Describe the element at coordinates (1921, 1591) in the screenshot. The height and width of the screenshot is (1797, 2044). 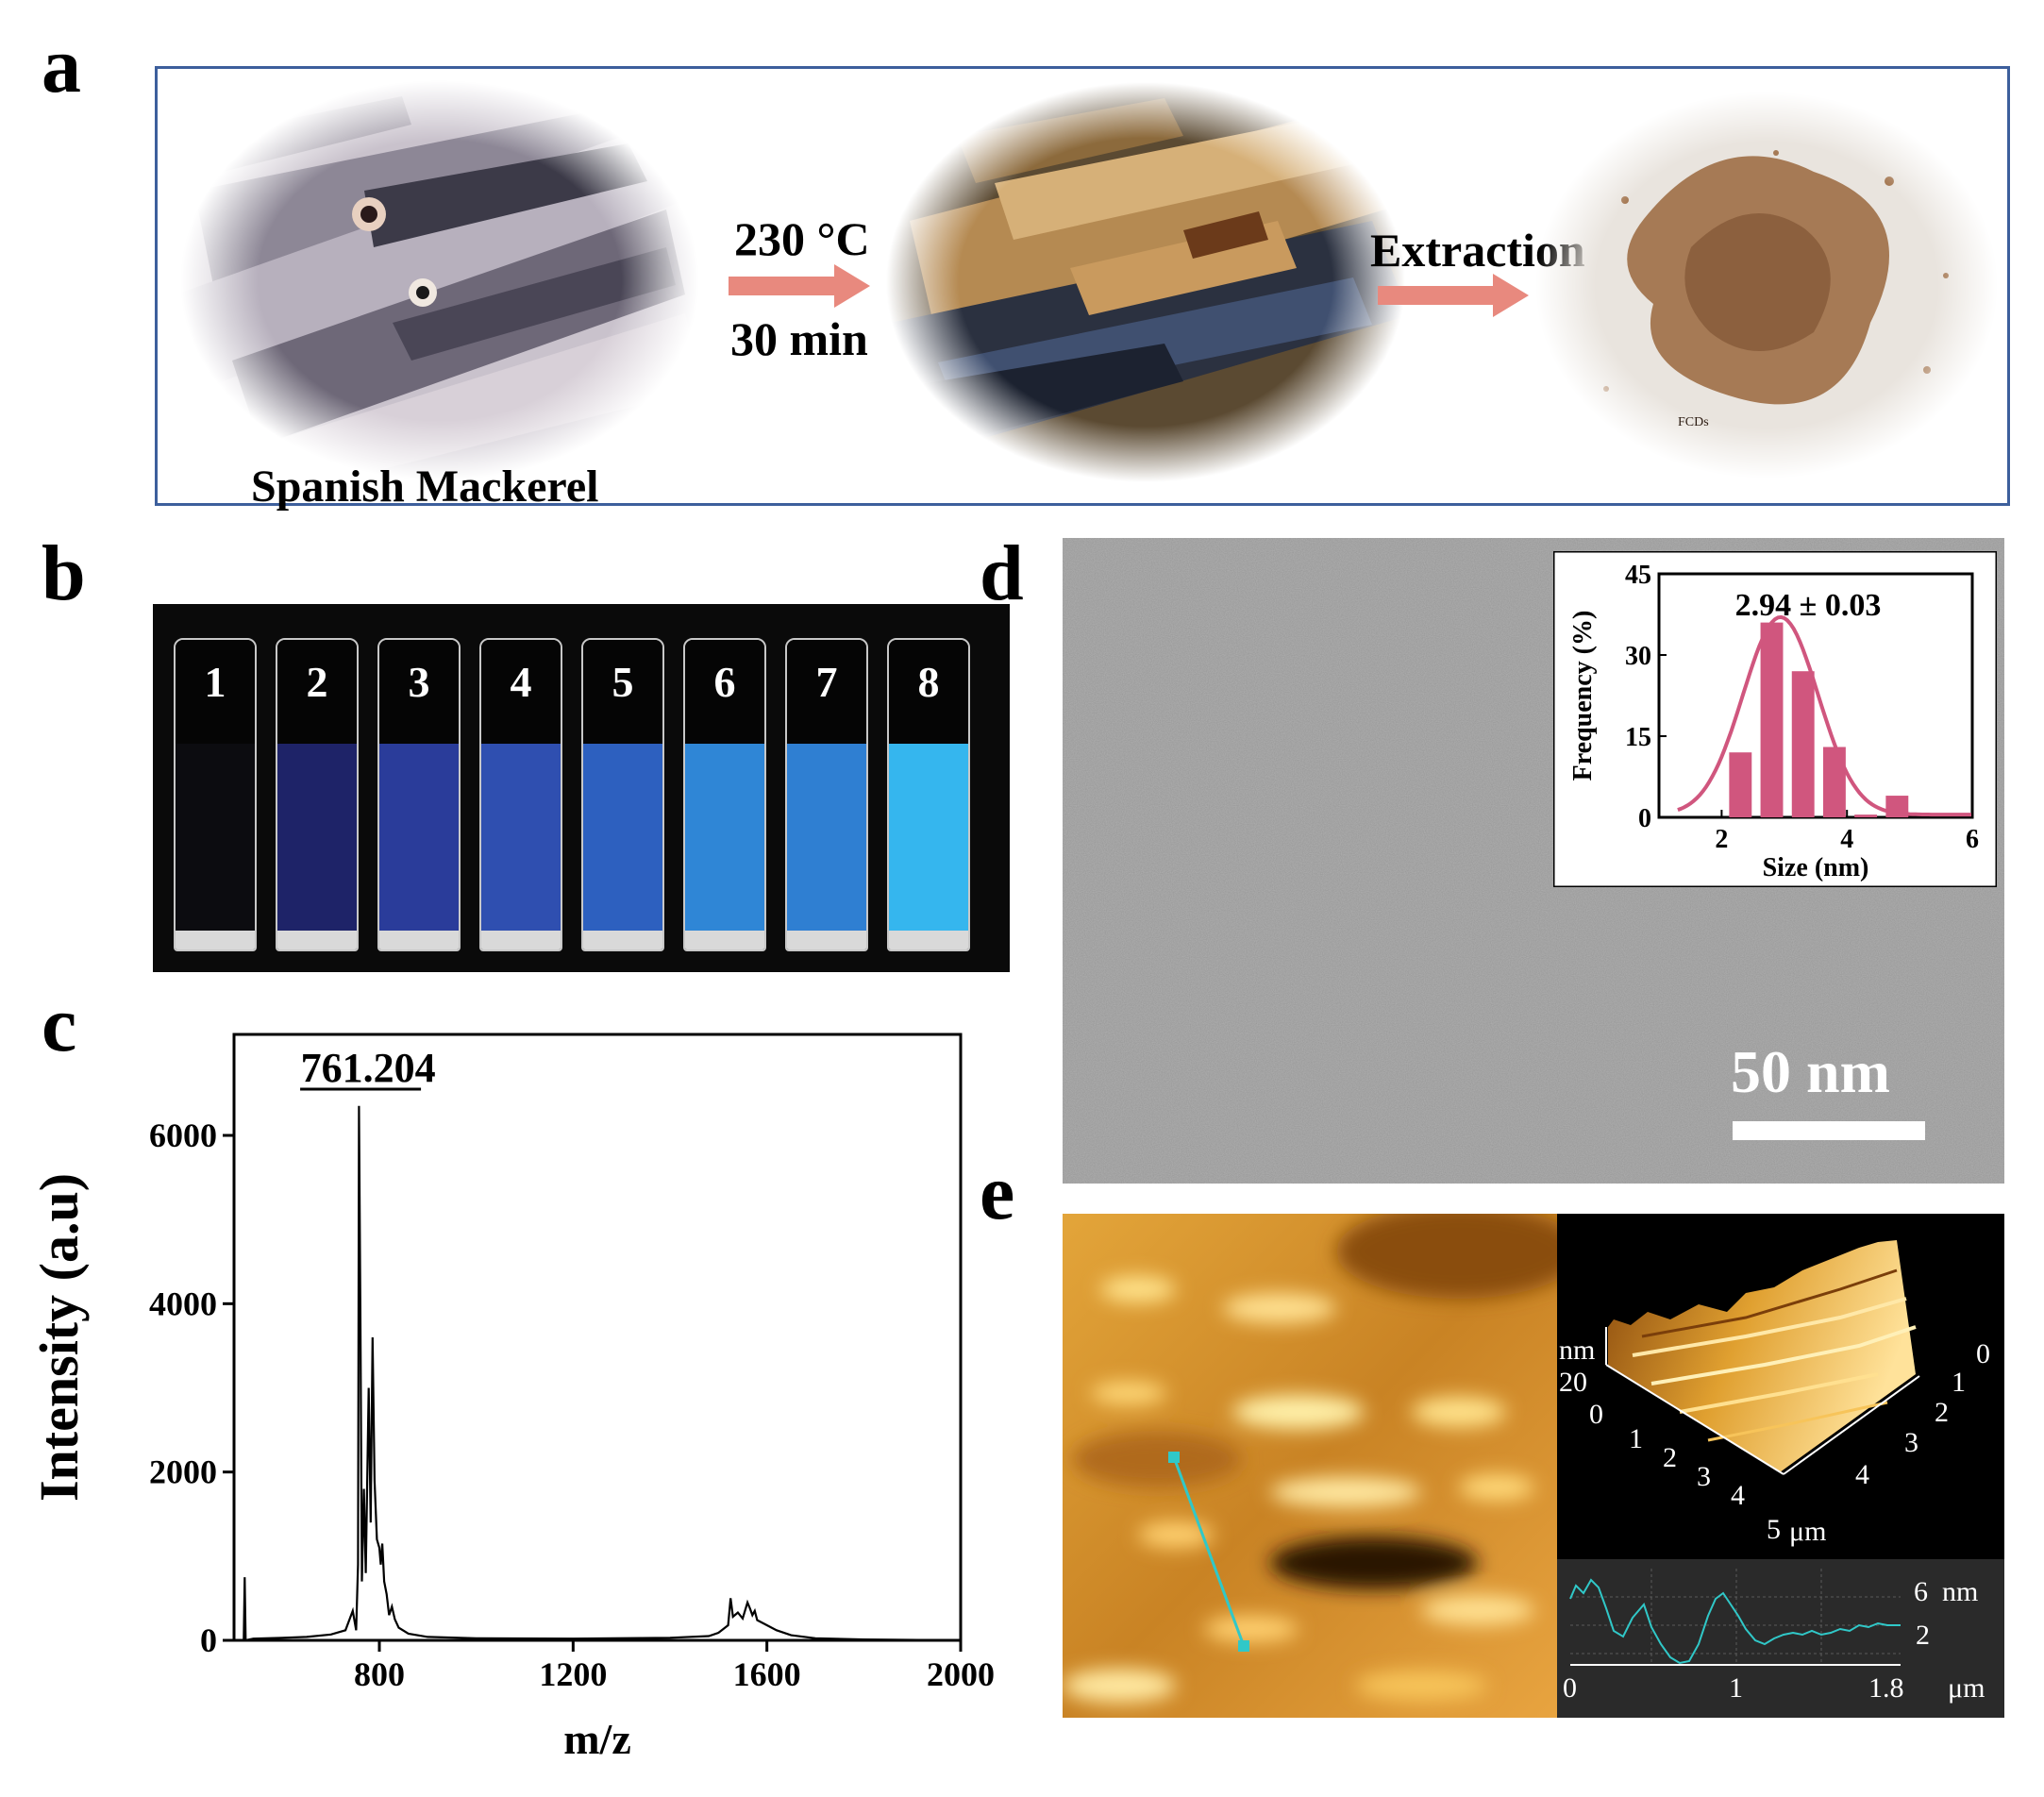
I see `profile-y-tick: 6` at that location.